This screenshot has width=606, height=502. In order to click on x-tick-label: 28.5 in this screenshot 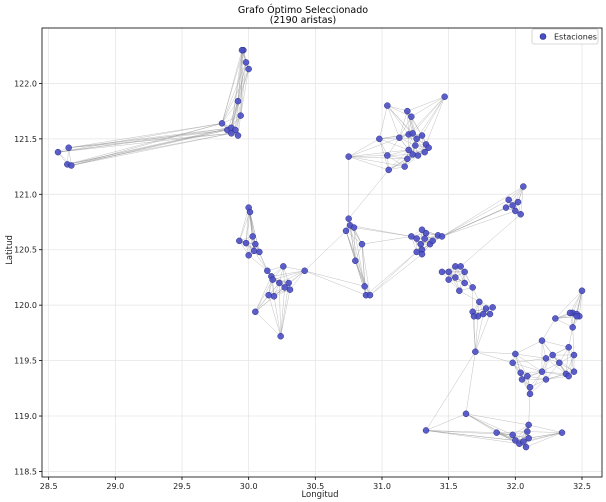, I will do `click(49, 486)`.